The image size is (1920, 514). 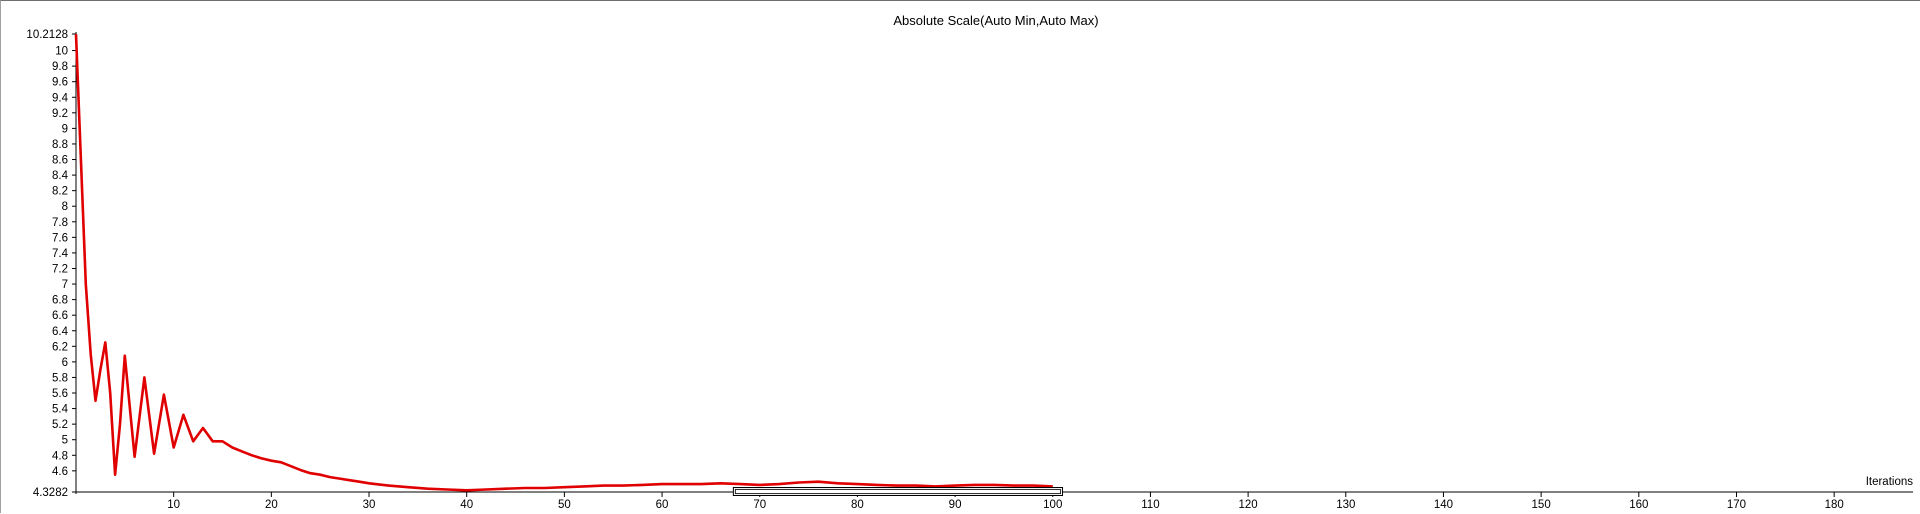 What do you see at coordinates (1890, 482) in the screenshot?
I see `x-axis-label: Iterations` at bounding box center [1890, 482].